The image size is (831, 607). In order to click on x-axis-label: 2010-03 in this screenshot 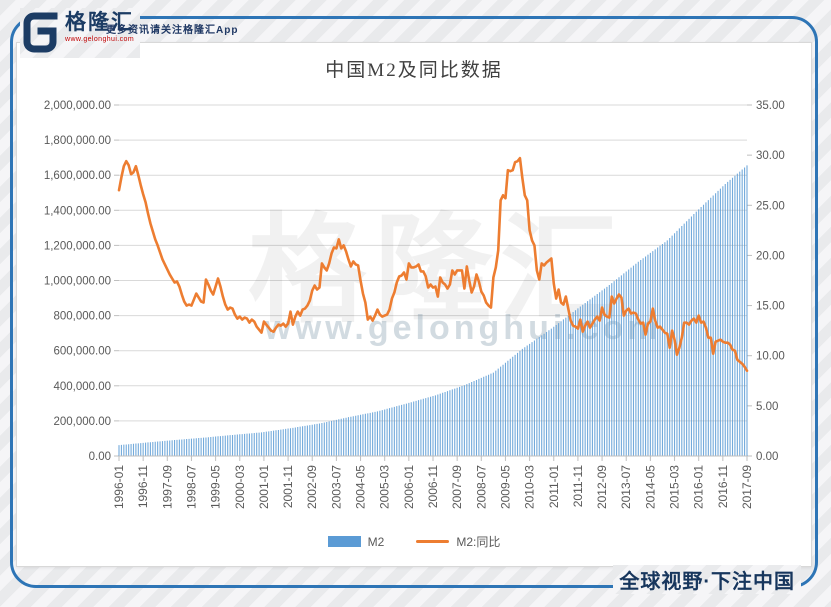, I will do `click(530, 487)`.